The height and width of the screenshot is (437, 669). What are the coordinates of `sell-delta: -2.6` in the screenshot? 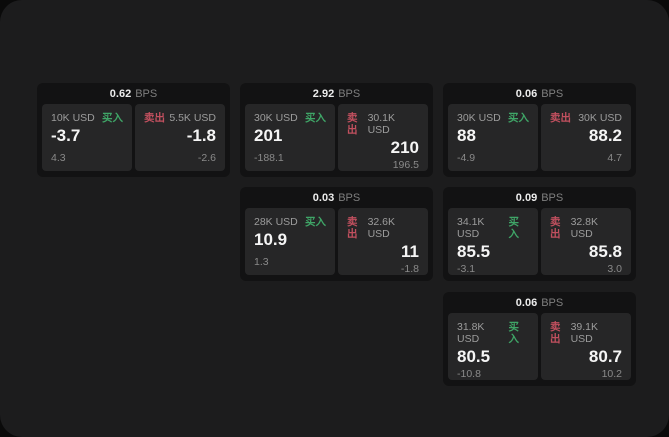 It's located at (206, 158).